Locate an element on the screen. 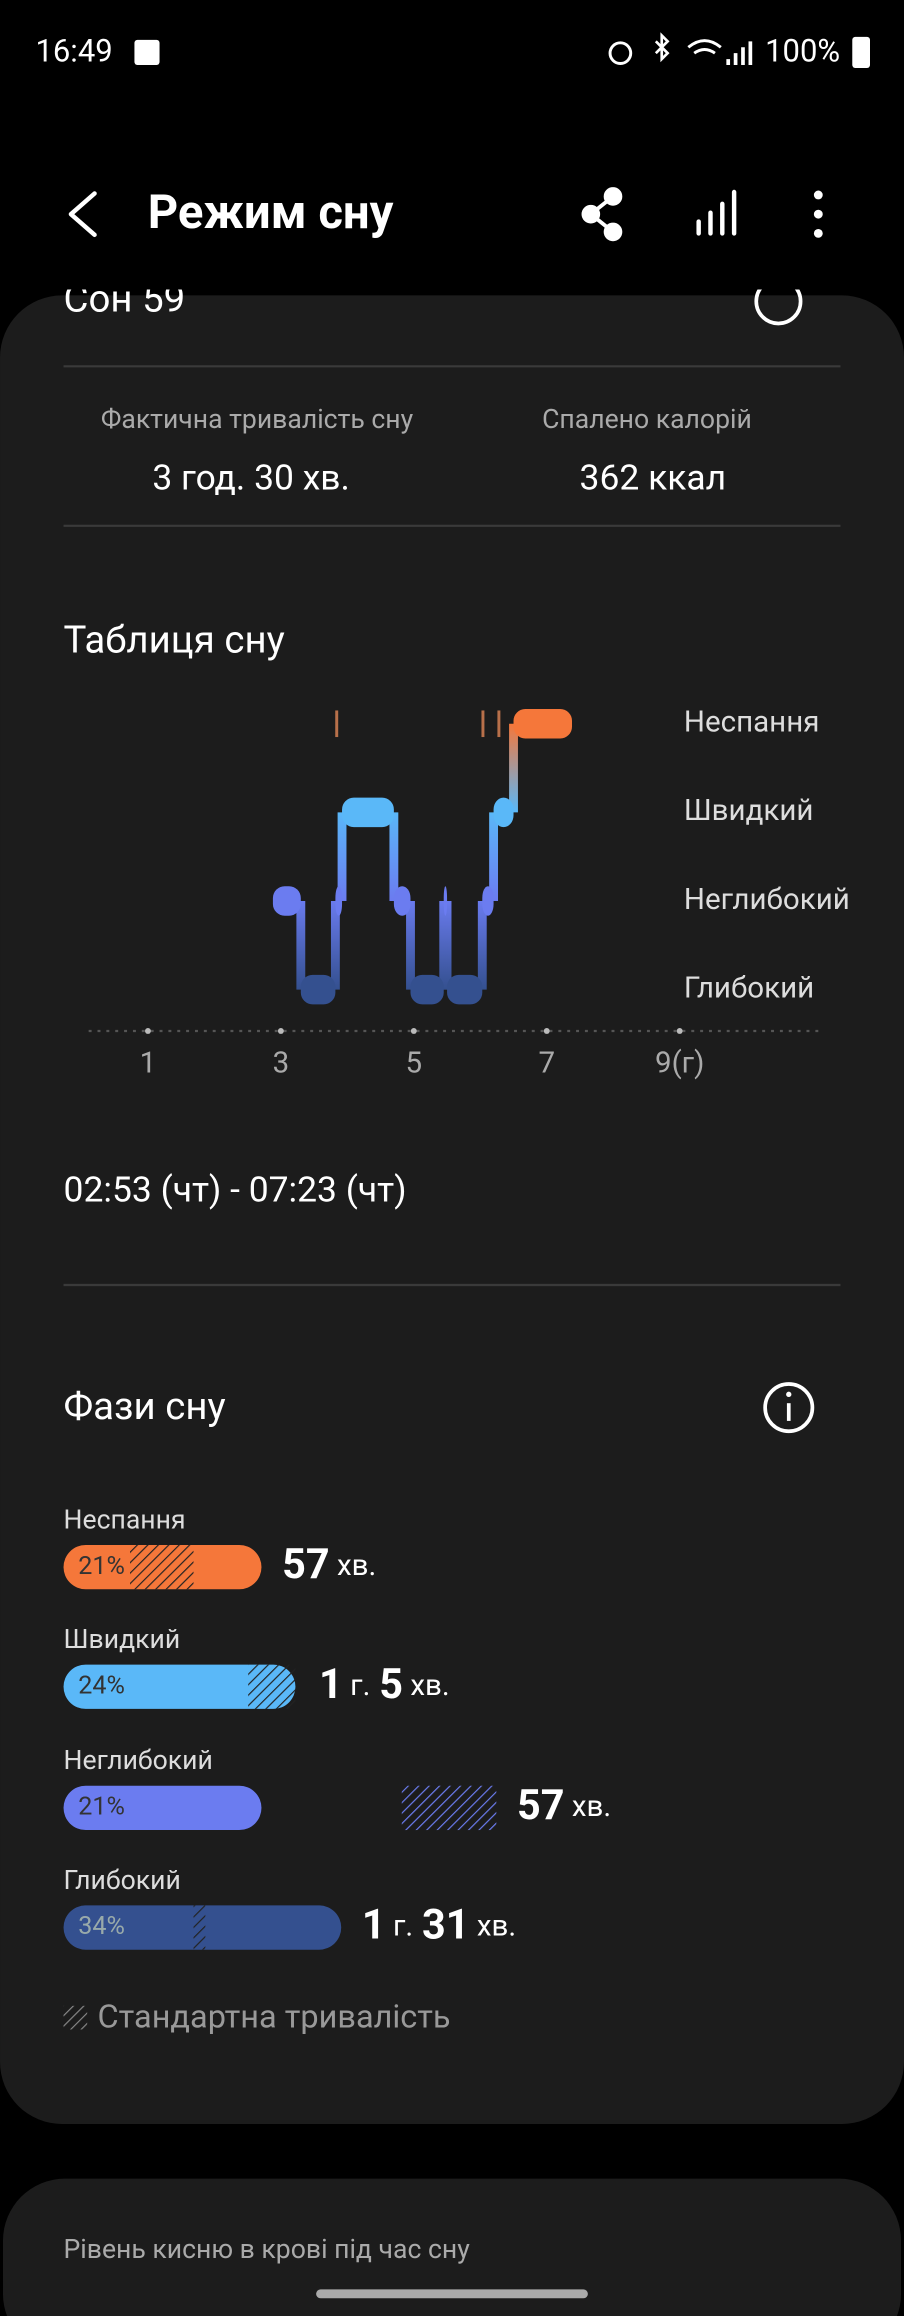  status-icon is located at coordinates (147, 52).